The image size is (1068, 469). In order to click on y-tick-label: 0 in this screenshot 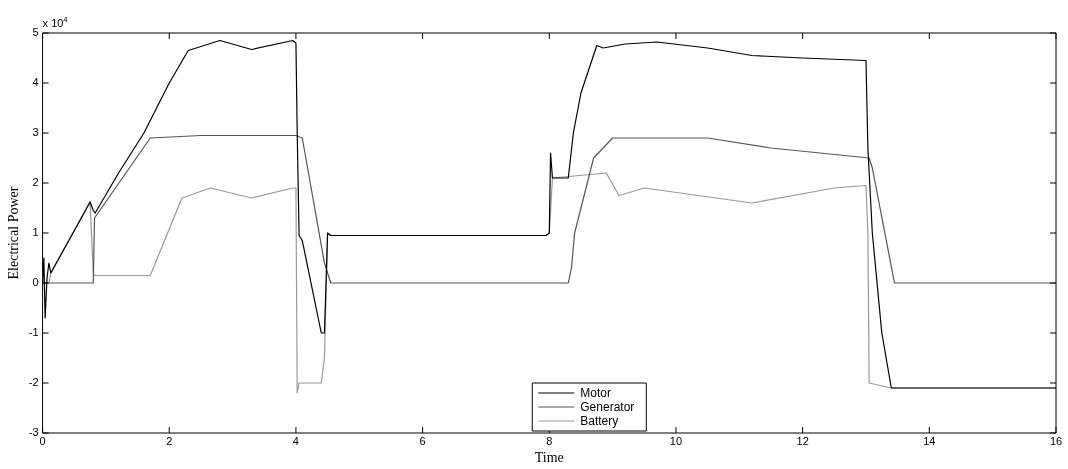, I will do `click(35, 282)`.